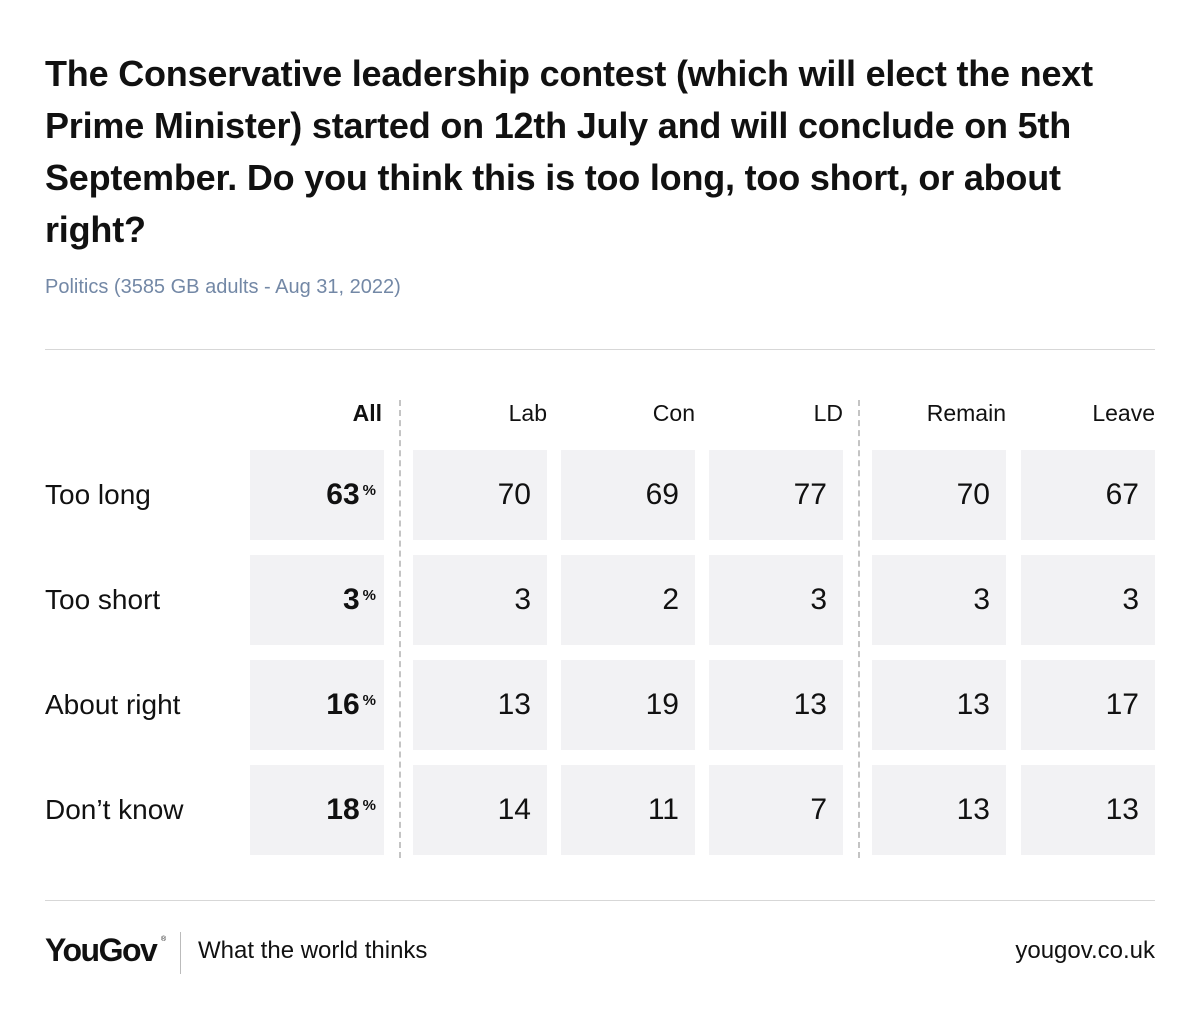  What do you see at coordinates (828, 413) in the screenshot?
I see `column-header-ld: LD` at bounding box center [828, 413].